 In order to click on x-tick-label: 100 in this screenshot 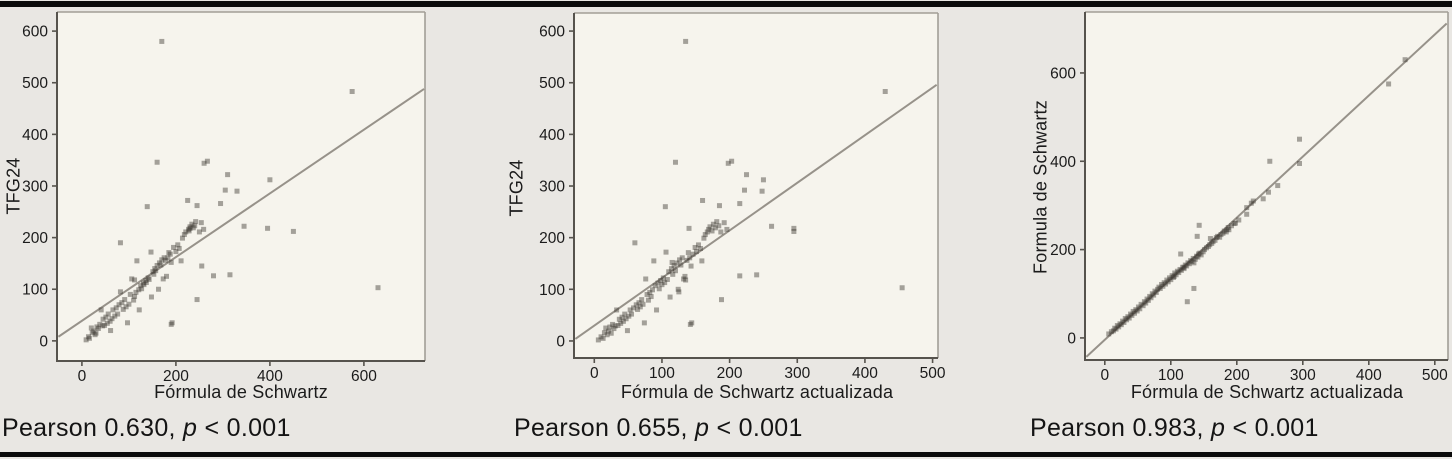, I will do `click(662, 373)`.